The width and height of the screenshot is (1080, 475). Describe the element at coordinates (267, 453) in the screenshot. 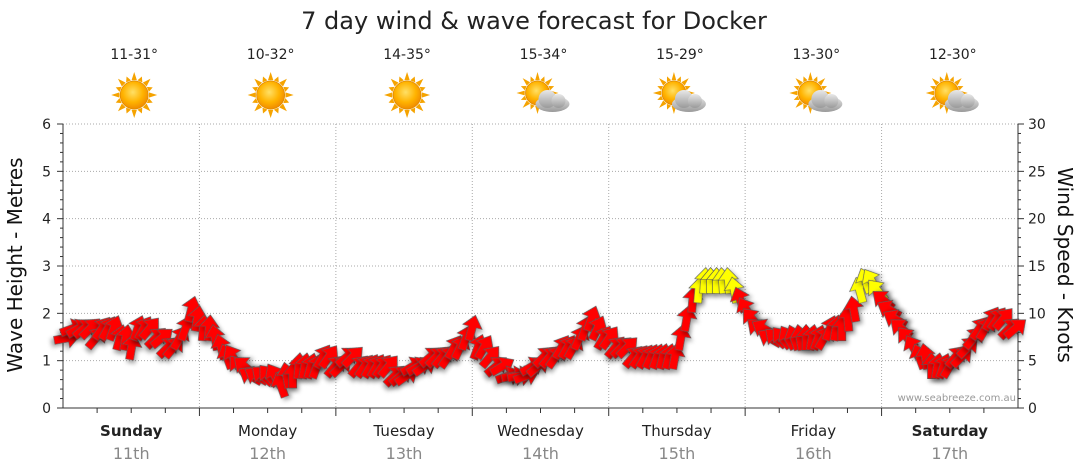

I see `day-date-label: 12th` at that location.